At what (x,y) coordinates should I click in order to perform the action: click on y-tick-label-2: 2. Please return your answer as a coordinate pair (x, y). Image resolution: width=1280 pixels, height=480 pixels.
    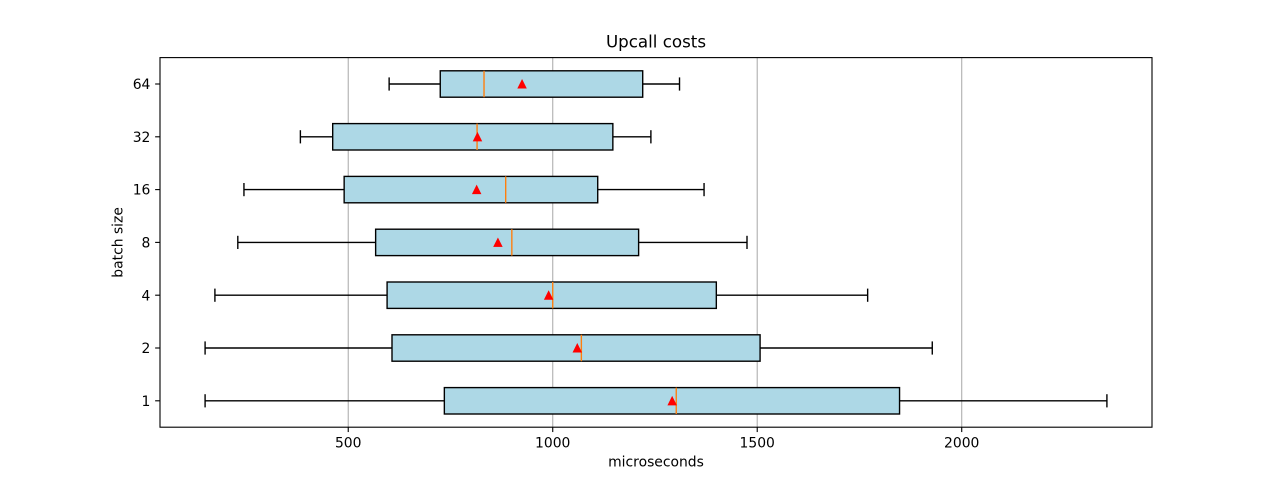
    Looking at the image, I should click on (146, 349).